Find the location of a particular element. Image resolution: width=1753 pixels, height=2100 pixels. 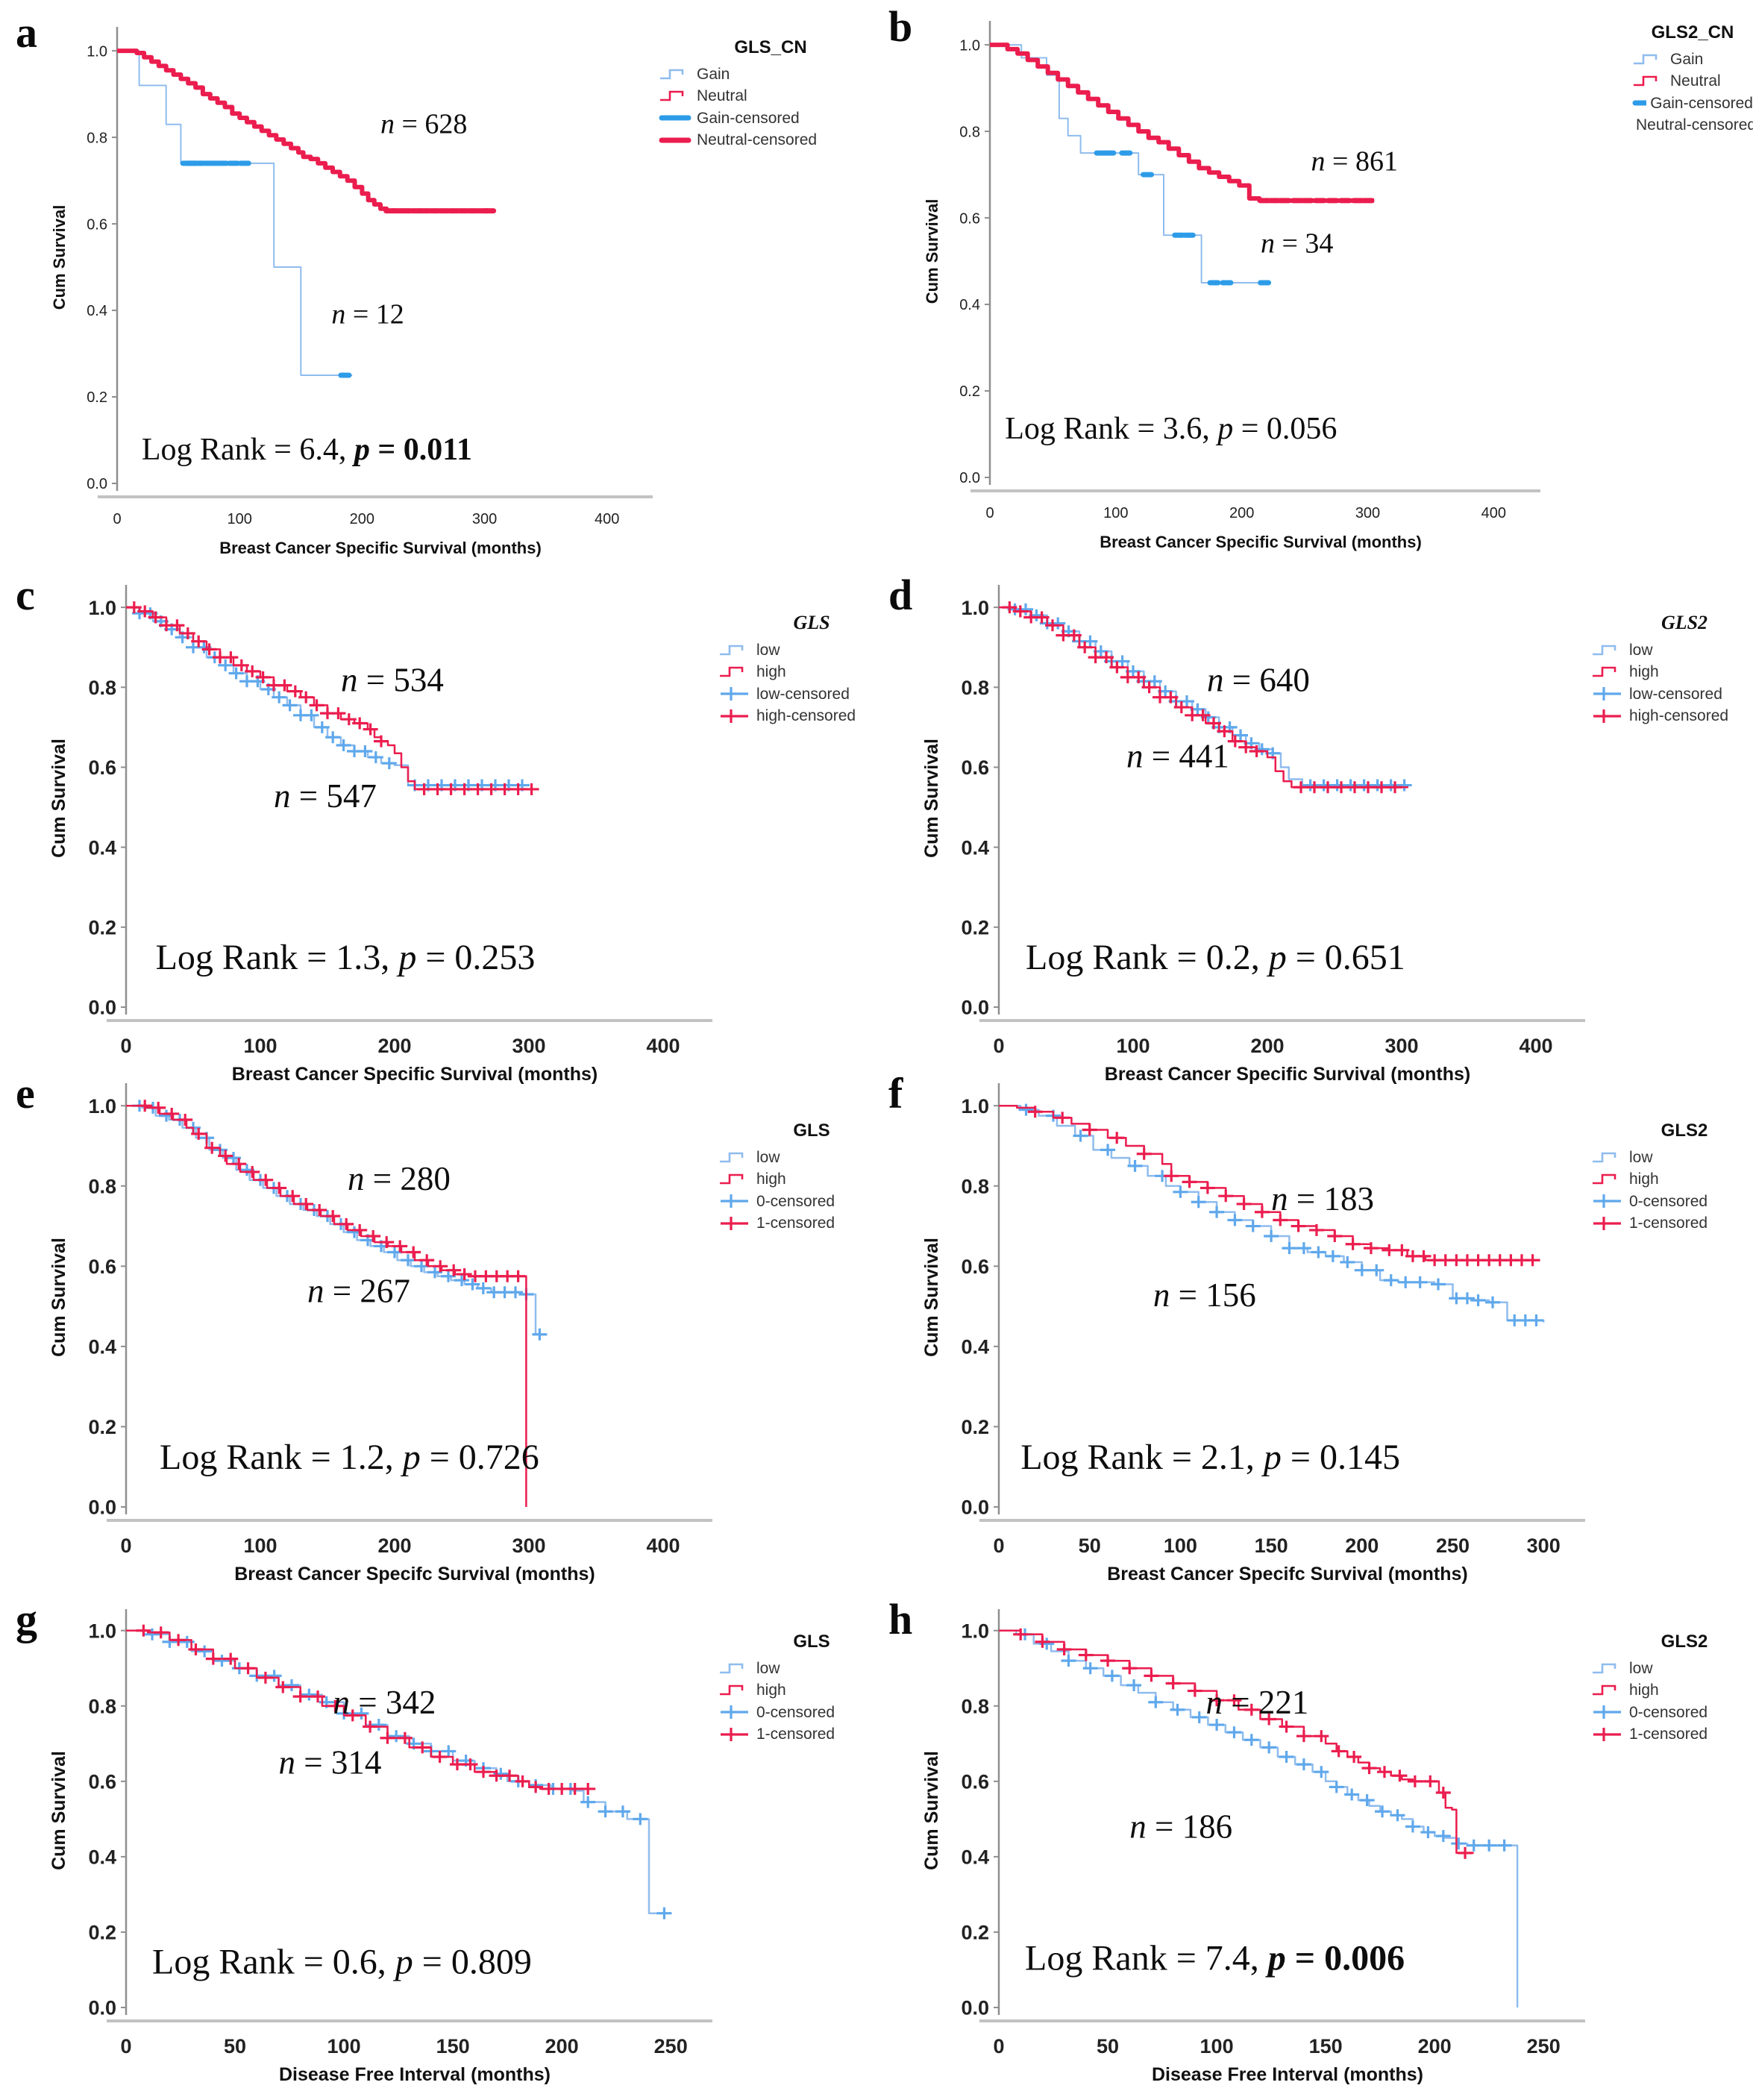

legend-dash-icon is located at coordinates (1639, 103).